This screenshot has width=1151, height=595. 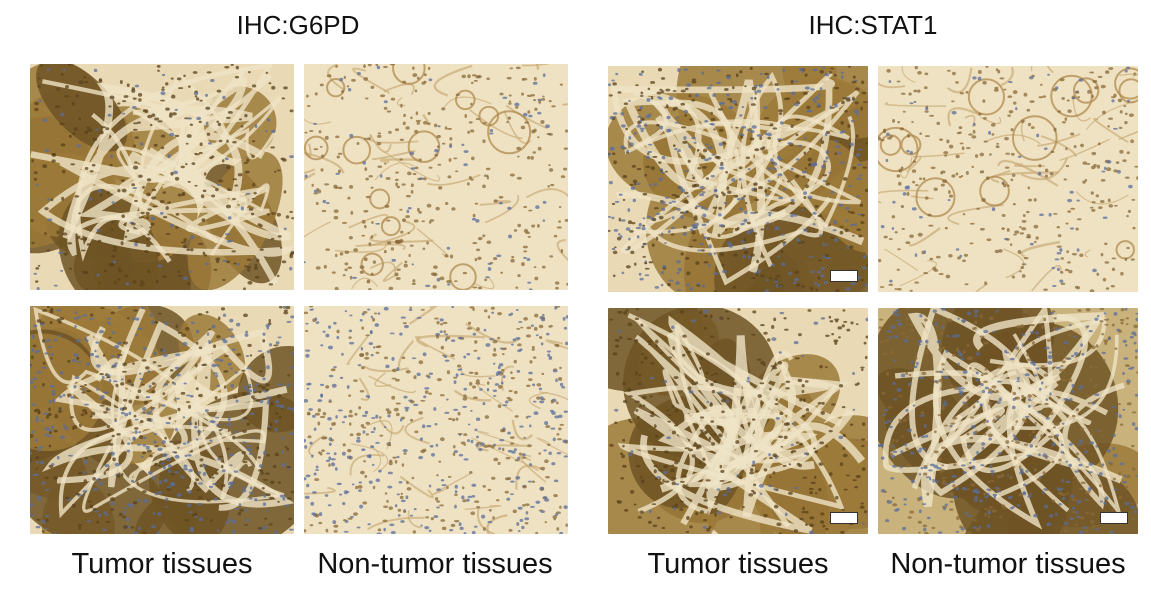 I want to click on g6pd-tumor-bottom-image, so click(x=162, y=420).